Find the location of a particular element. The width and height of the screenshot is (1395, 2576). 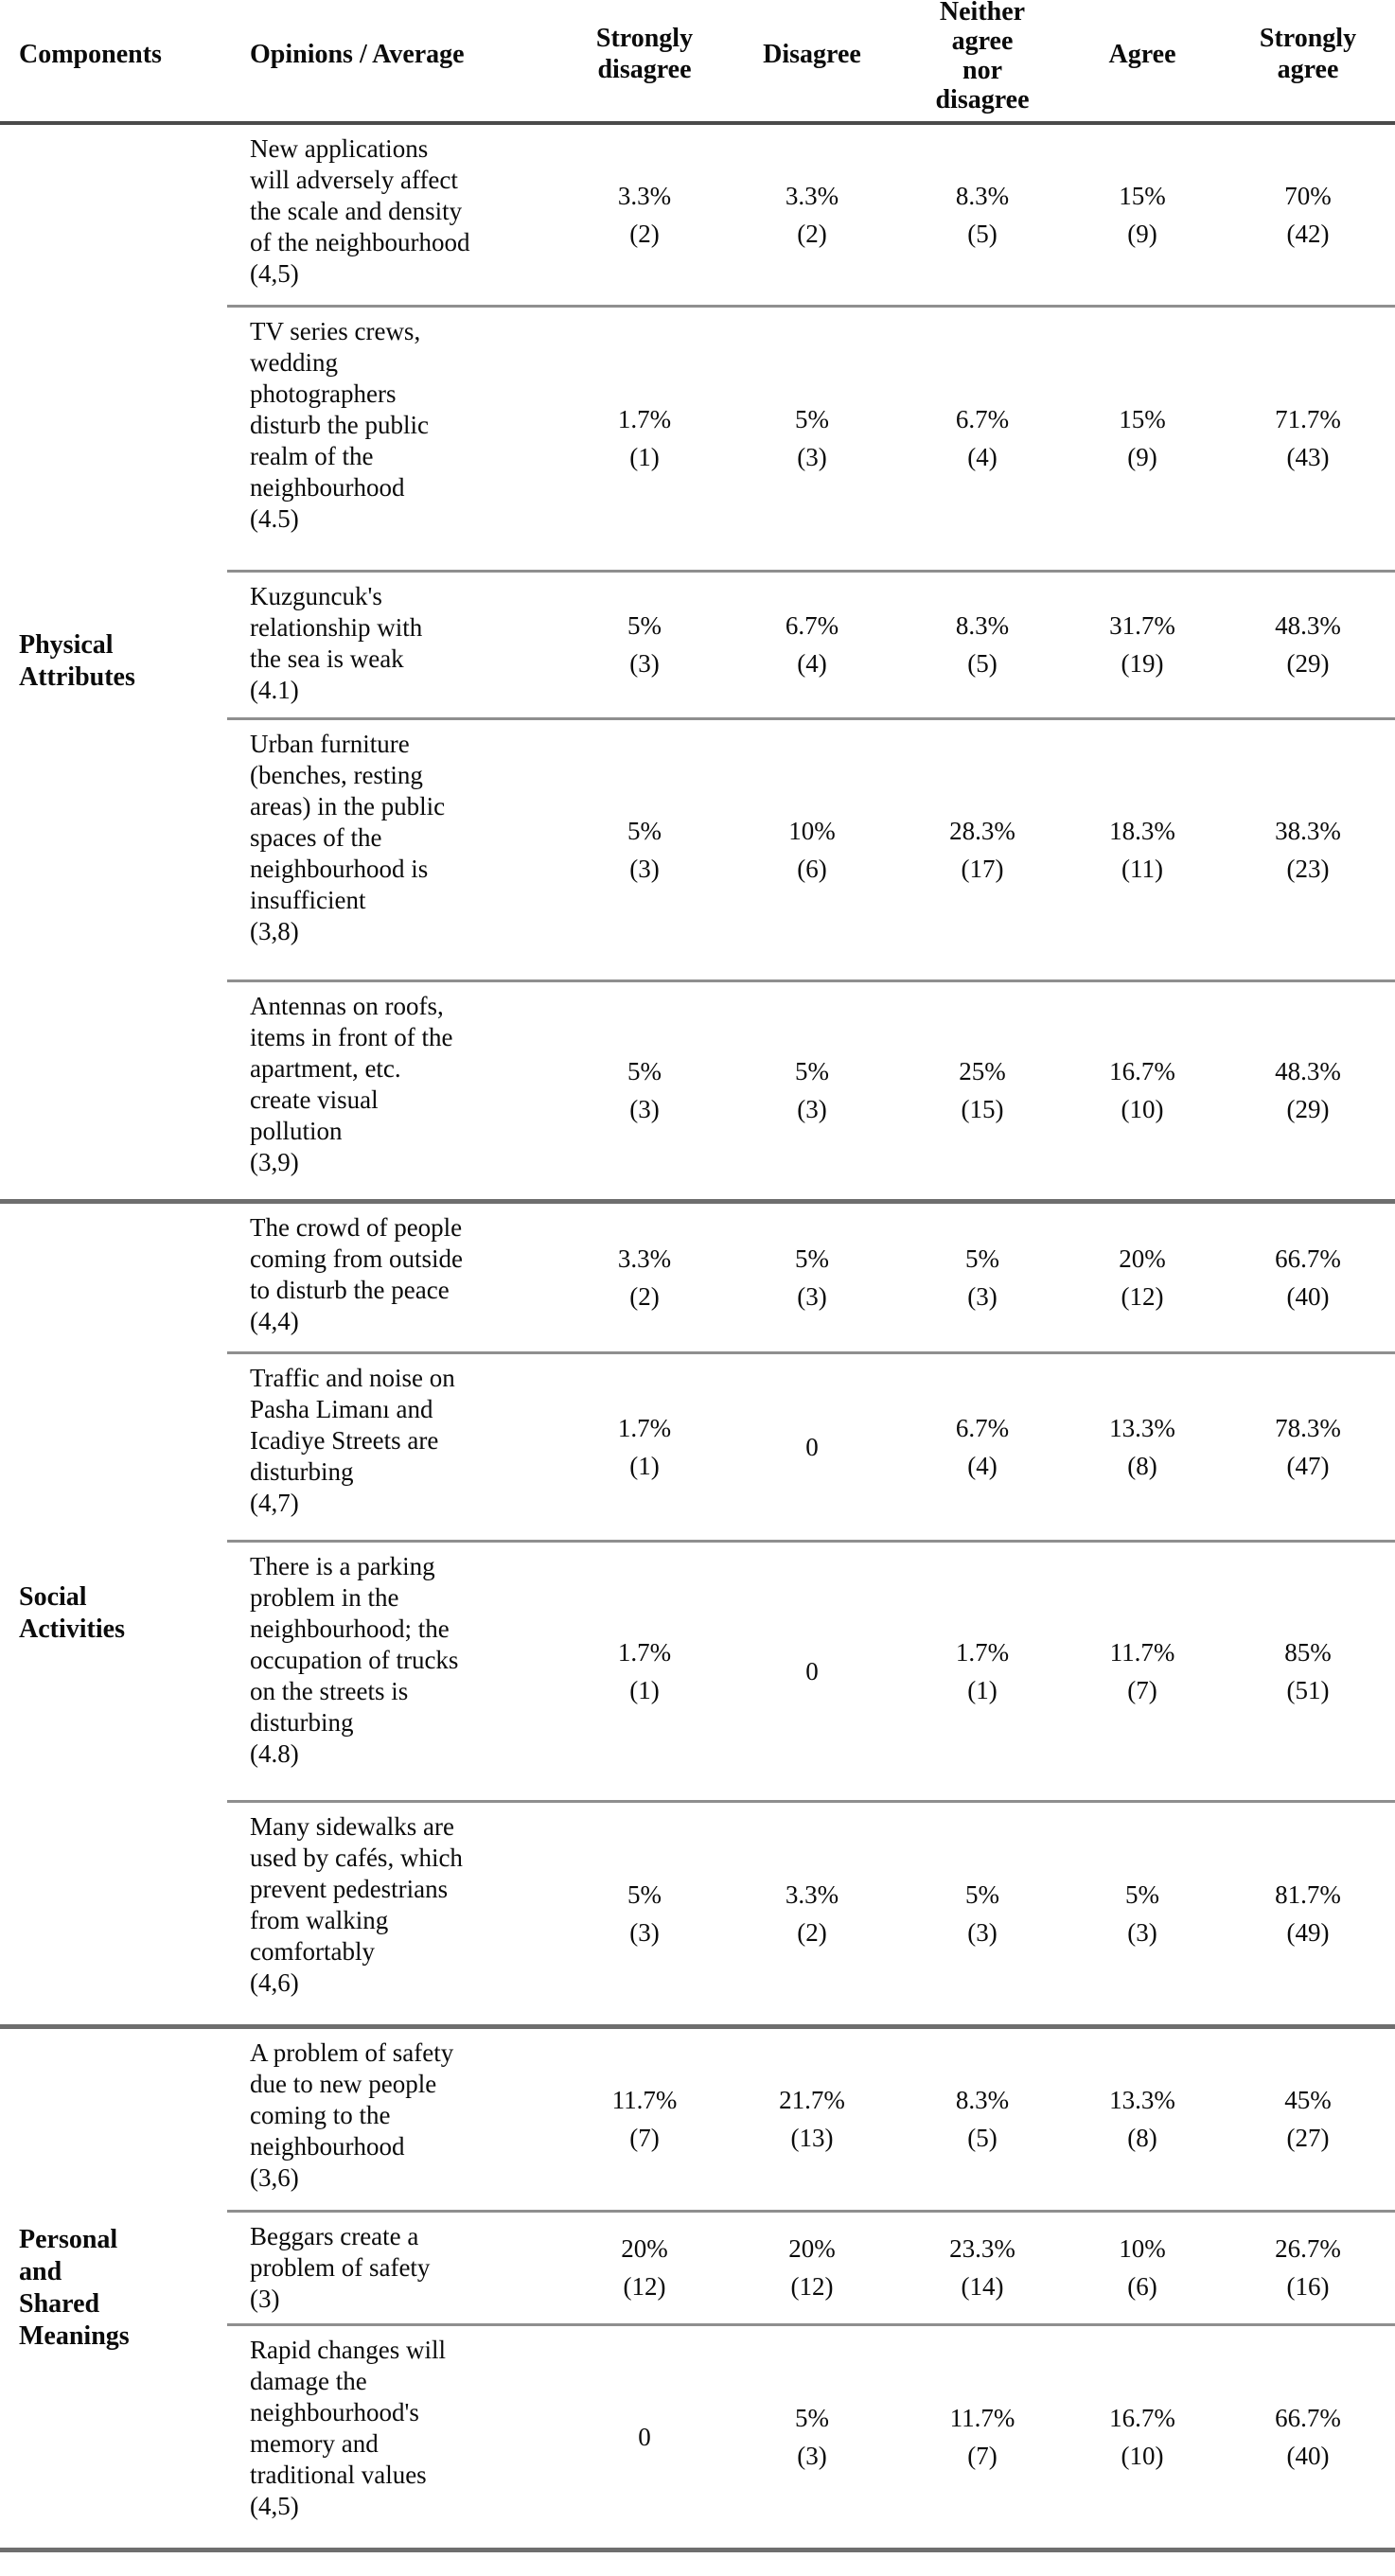

count: (8) is located at coordinates (1142, 2138).